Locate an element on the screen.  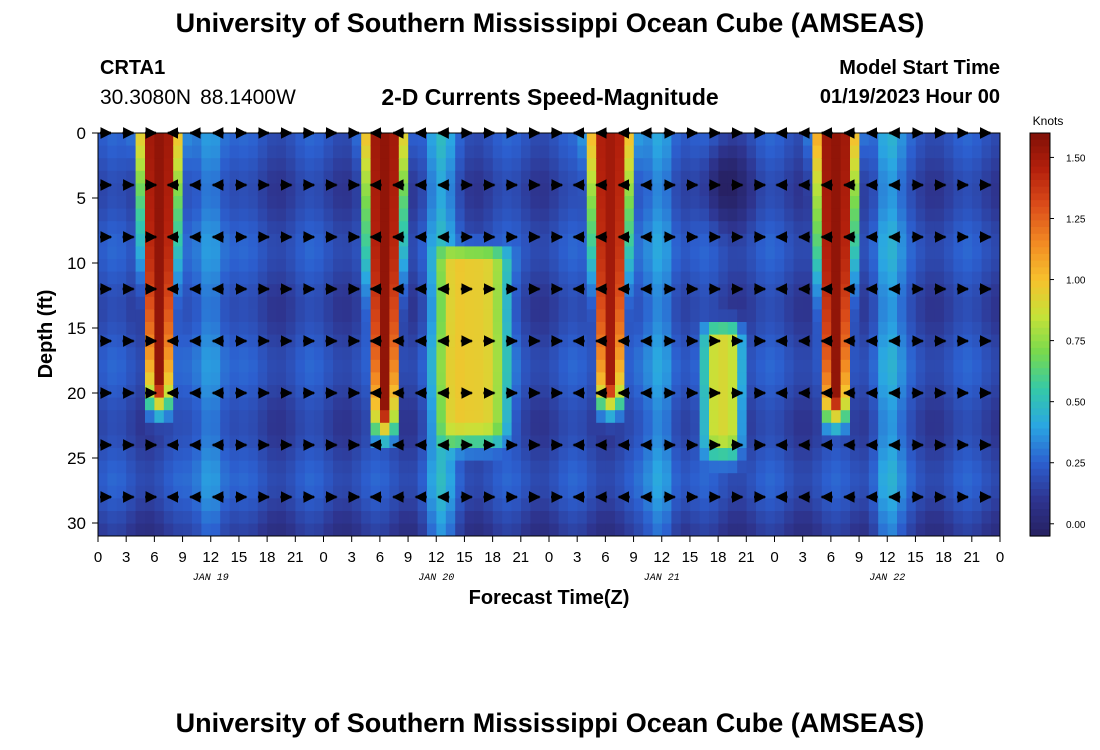
colorbar-tick-label: 0.00 is located at coordinates (1076, 525).